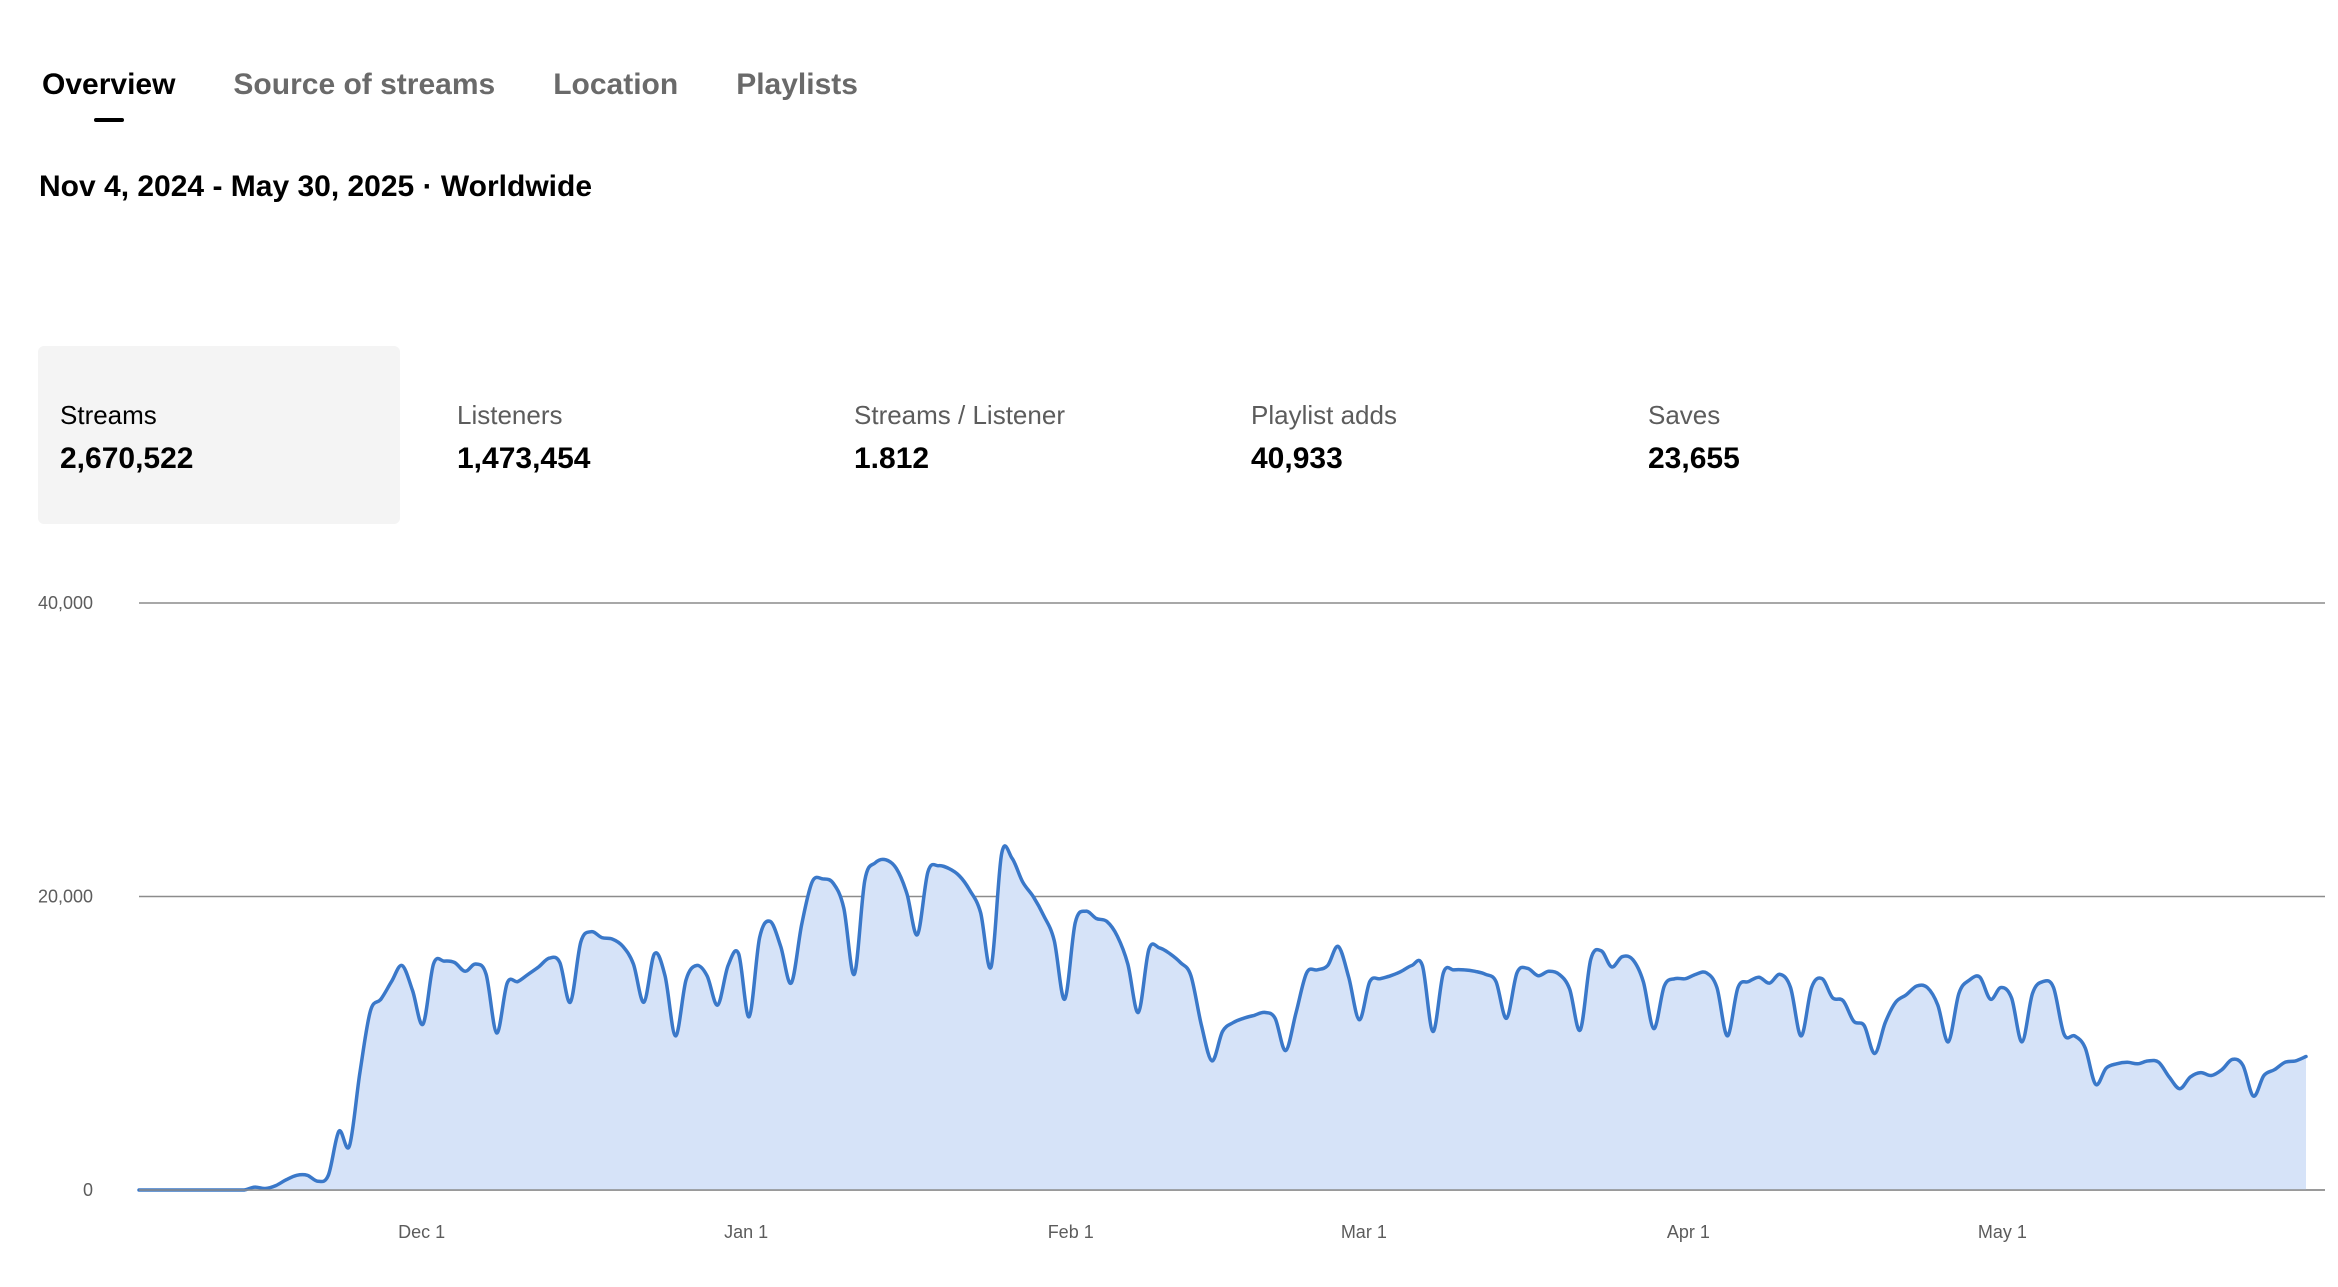 The height and width of the screenshot is (1287, 2338). I want to click on metric-saves: Saves 23,655, so click(1807, 435).